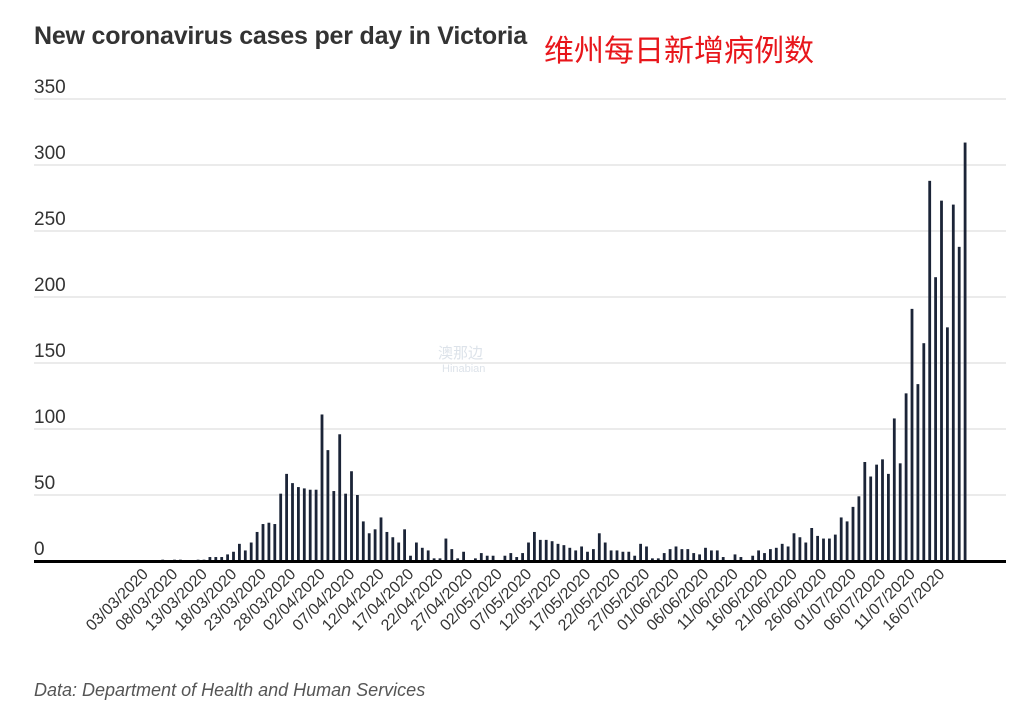 The image size is (1023, 716). What do you see at coordinates (464, 369) in the screenshot?
I see `watermark-subtext: Hinabian` at bounding box center [464, 369].